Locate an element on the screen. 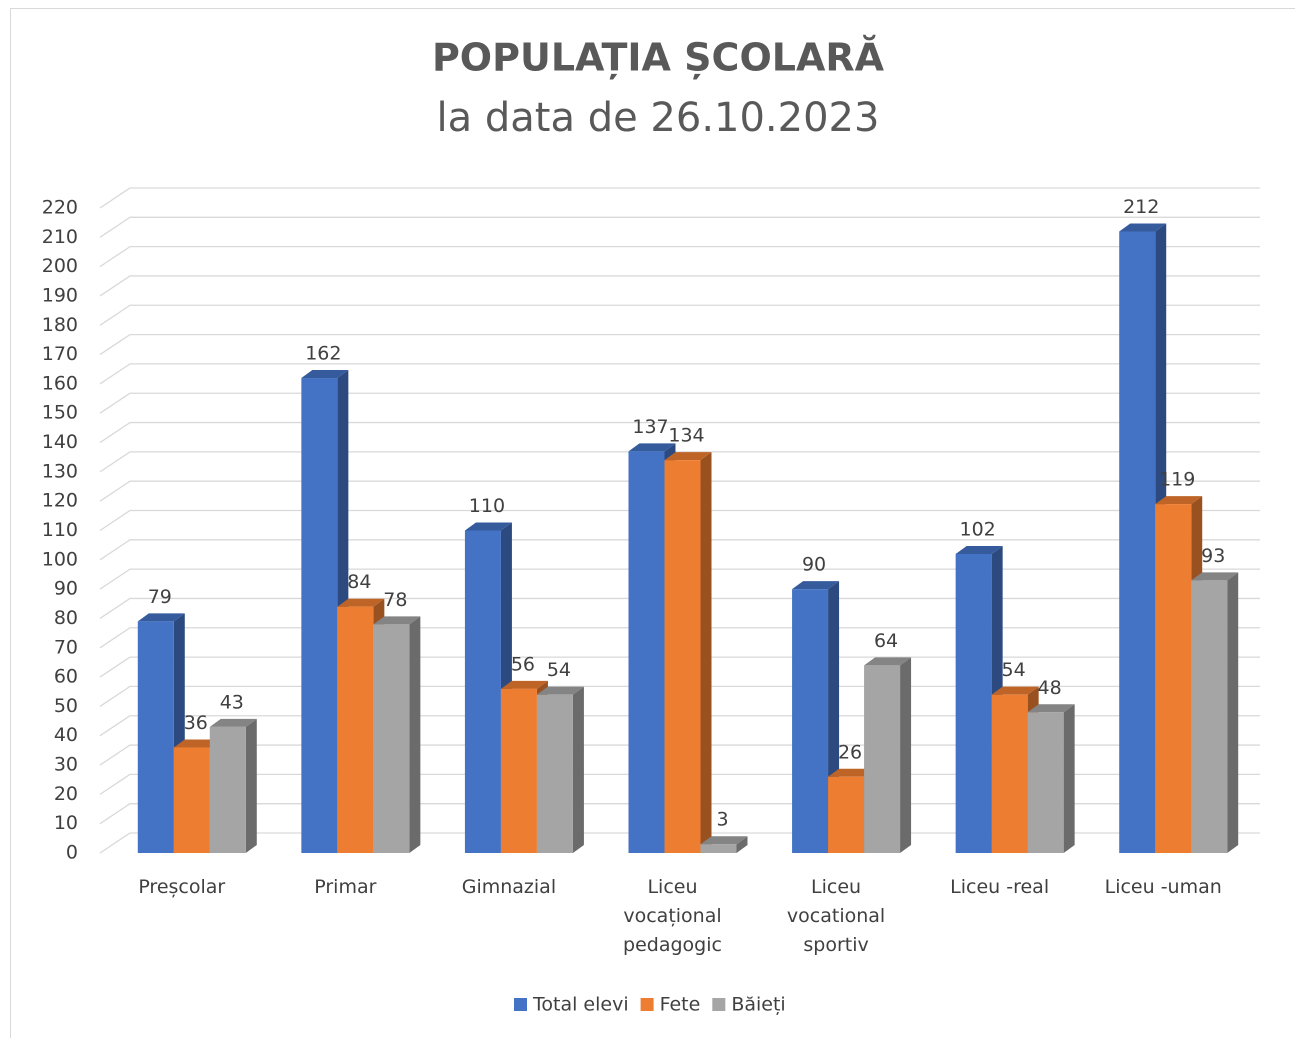  data-label: 119 is located at coordinates (1177, 480).